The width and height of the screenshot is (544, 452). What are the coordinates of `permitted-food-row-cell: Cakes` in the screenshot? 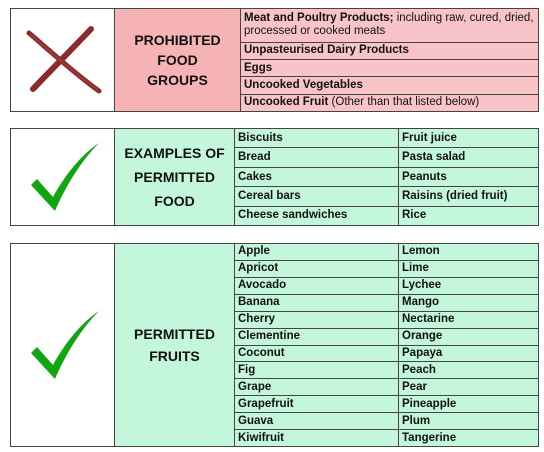 It's located at (317, 177).